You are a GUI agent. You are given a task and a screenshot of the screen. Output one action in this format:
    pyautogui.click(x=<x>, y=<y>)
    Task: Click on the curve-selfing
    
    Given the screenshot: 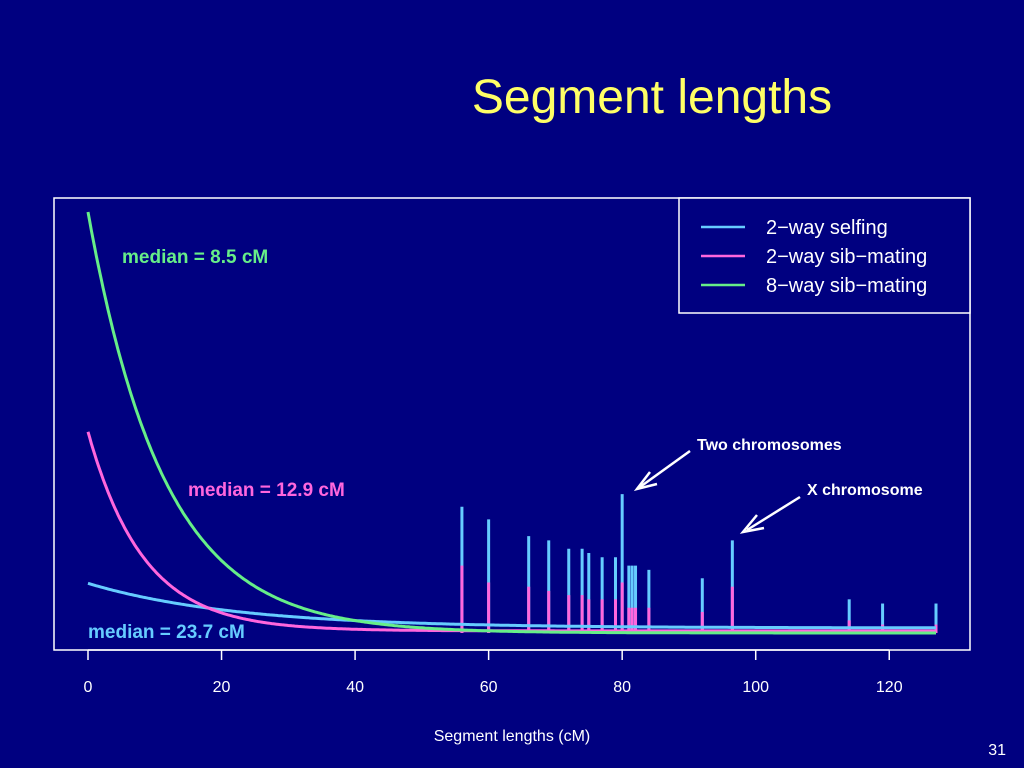 What is the action you would take?
    pyautogui.click(x=511, y=605)
    